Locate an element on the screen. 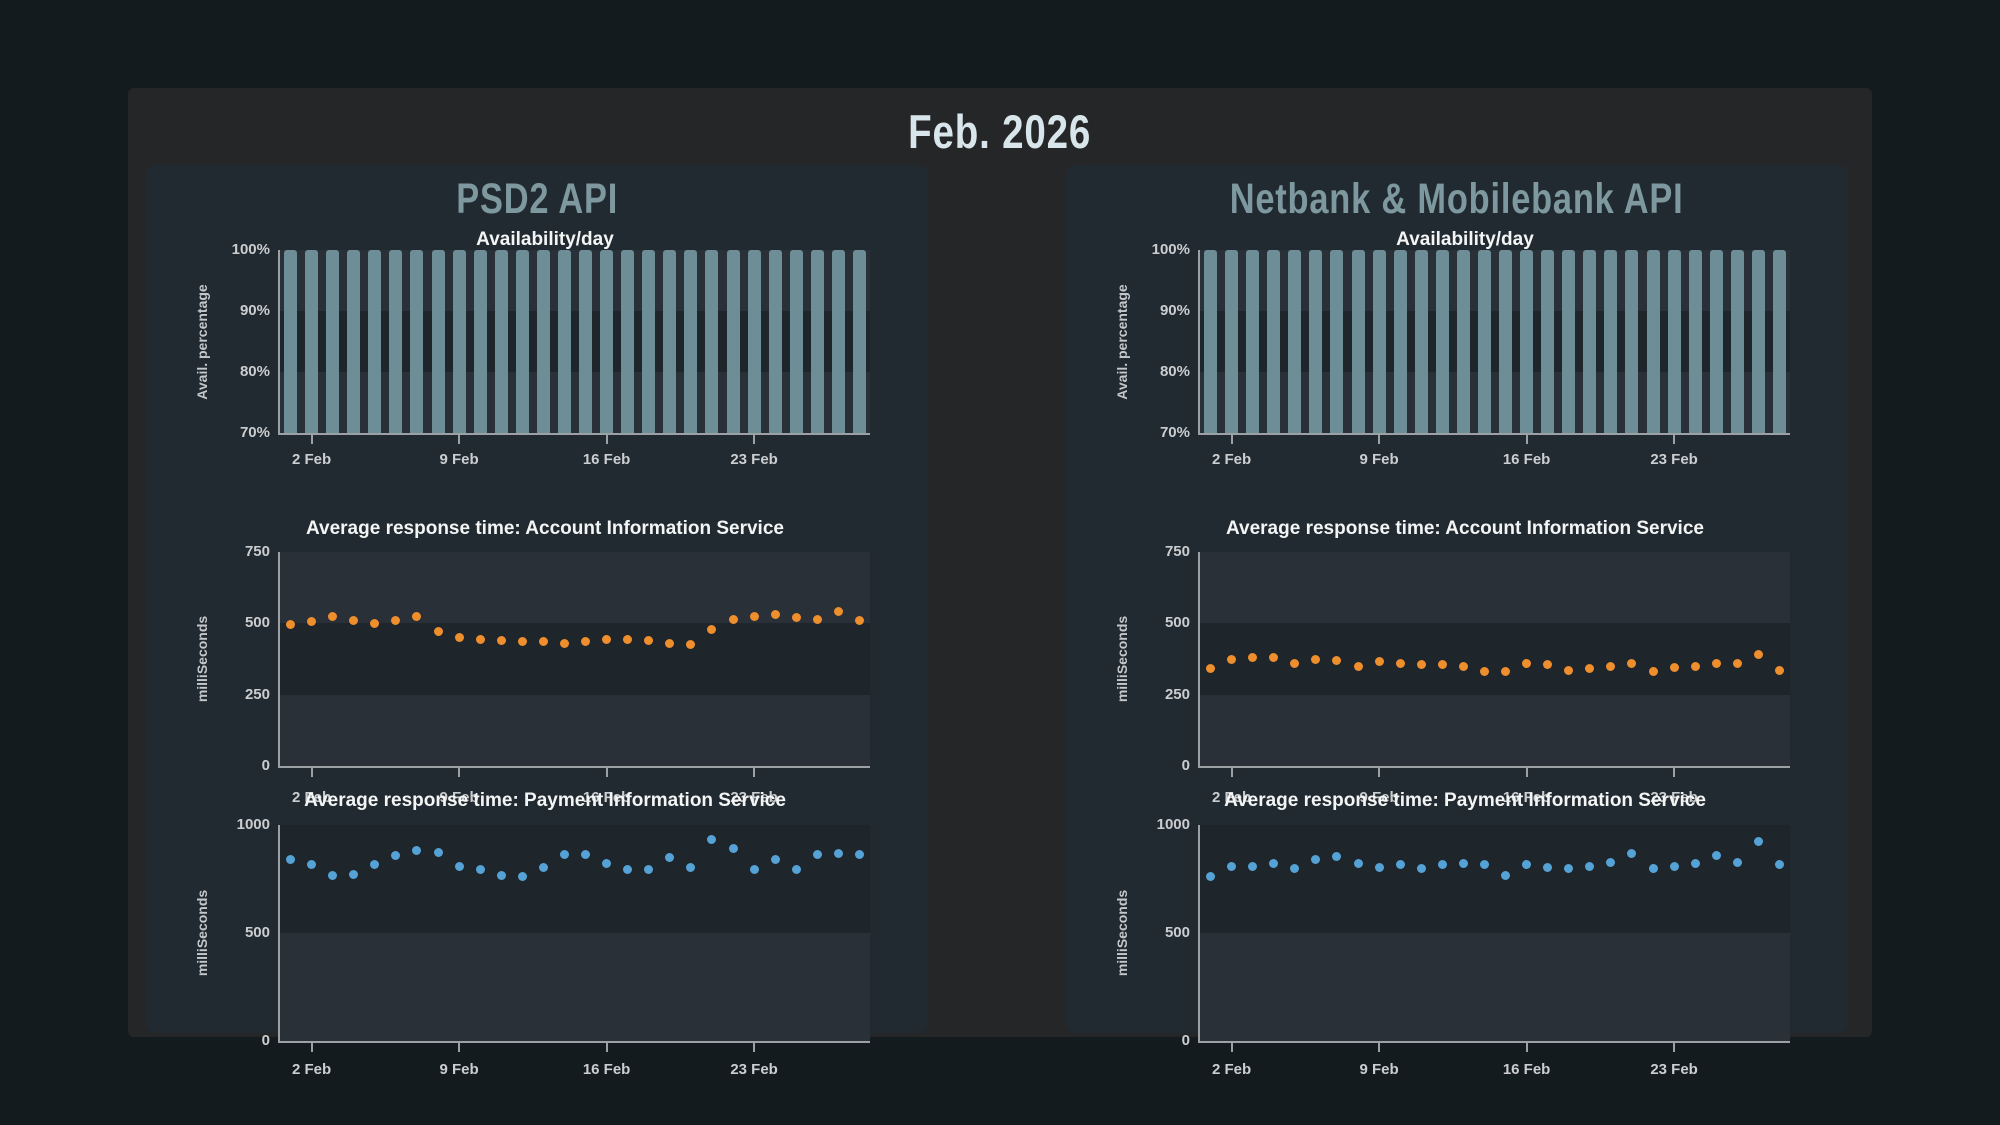 This screenshot has height=1125, width=2000. y-axis-line is located at coordinates (1199, 659).